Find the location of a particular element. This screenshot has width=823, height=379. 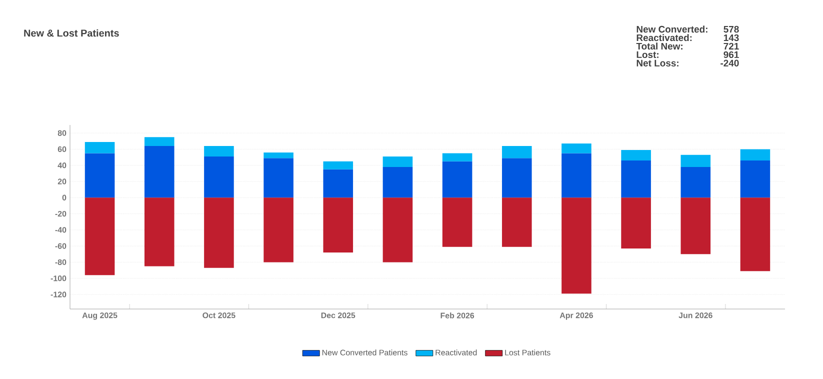

text: -240 is located at coordinates (729, 63).